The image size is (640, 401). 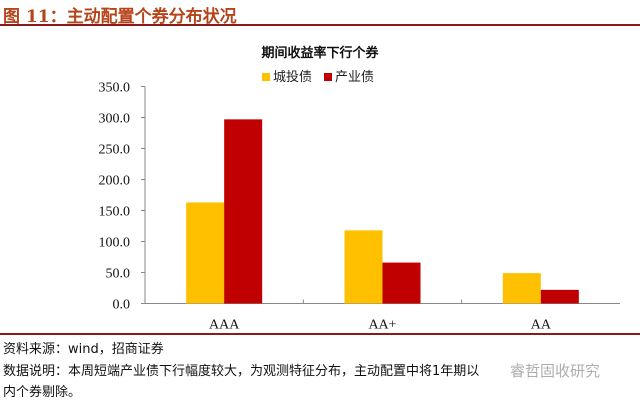 I want to click on x-tick-label: AAA, so click(x=224, y=325).